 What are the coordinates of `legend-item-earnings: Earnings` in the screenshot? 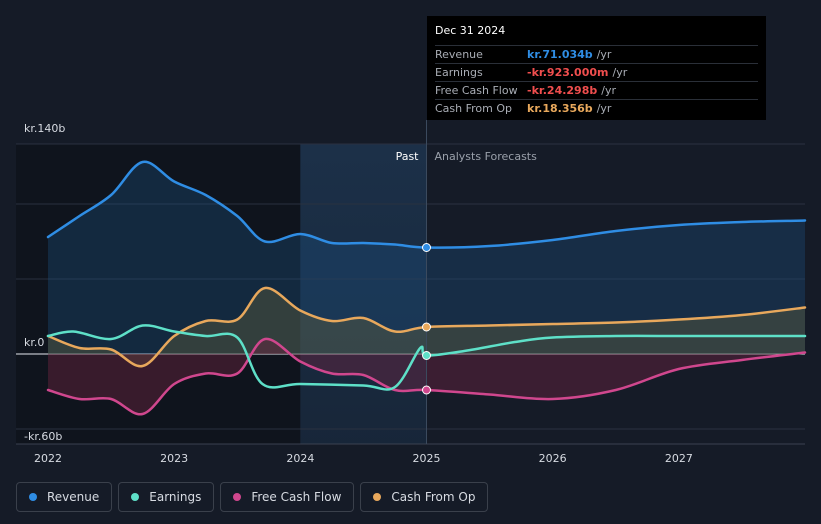 It's located at (166, 497).